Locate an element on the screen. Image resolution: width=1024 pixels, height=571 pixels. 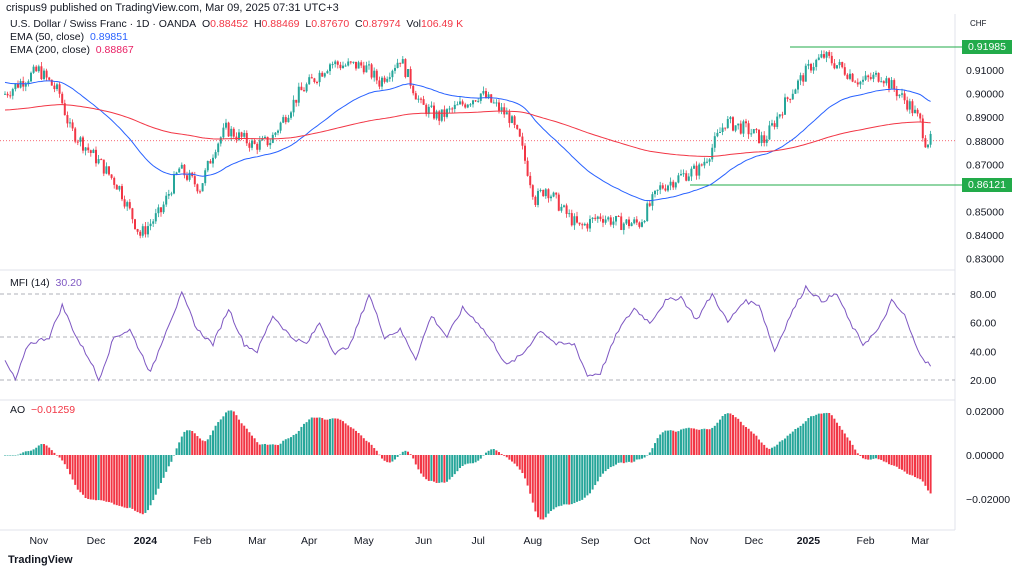
ema50-legend: EMA (50, close) 0.89851 is located at coordinates (69, 37).